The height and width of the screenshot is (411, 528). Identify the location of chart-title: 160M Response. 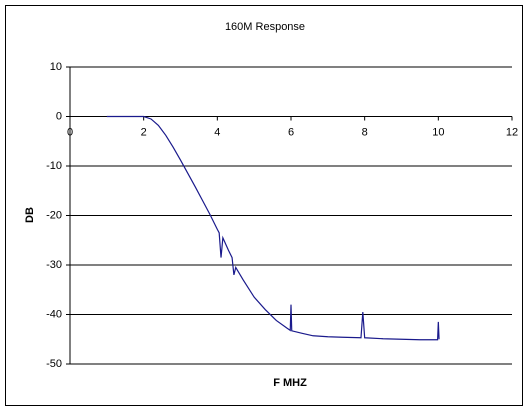
(265, 27).